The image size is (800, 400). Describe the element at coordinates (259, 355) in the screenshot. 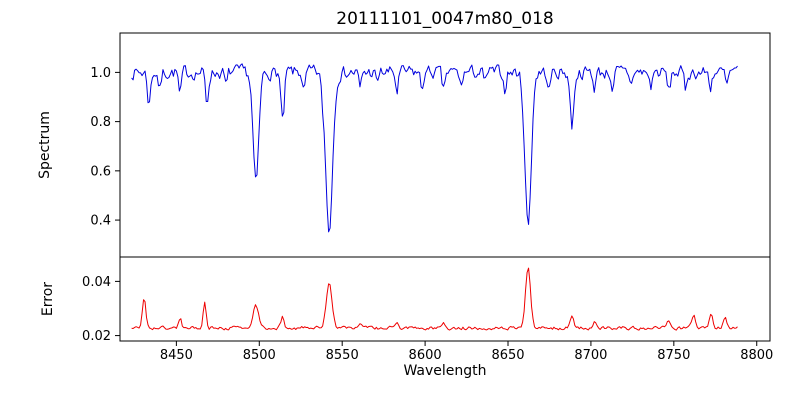

I see `x-tick-label: 8500` at that location.